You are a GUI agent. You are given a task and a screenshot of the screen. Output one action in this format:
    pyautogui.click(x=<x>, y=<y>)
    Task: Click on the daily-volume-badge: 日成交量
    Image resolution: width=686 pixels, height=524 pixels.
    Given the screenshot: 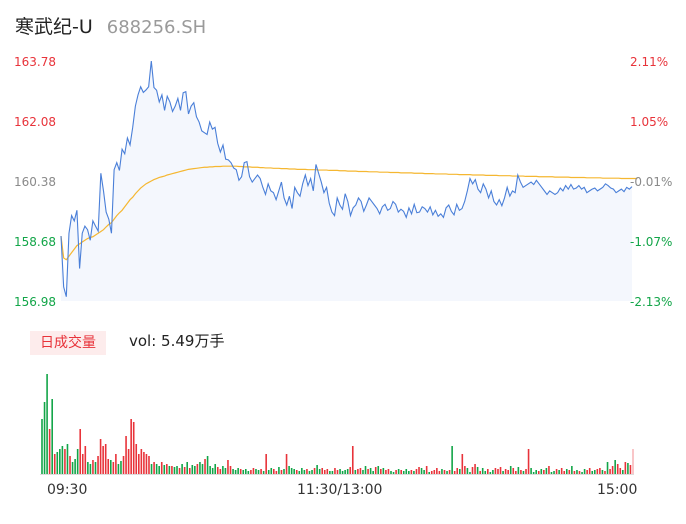 What is the action you would take?
    pyautogui.click(x=68, y=343)
    